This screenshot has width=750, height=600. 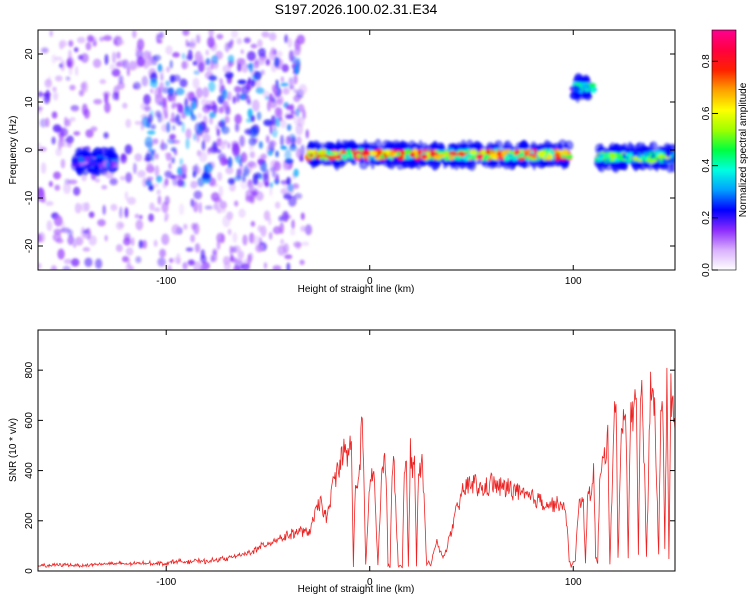 I want to click on spectrogram-y-tick-label: 10, so click(x=29, y=102).